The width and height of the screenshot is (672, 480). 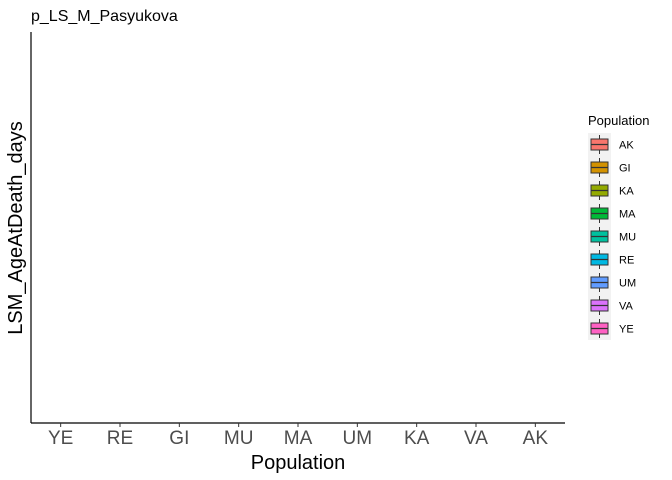 I want to click on x-axis-title: Population, so click(x=298, y=463).